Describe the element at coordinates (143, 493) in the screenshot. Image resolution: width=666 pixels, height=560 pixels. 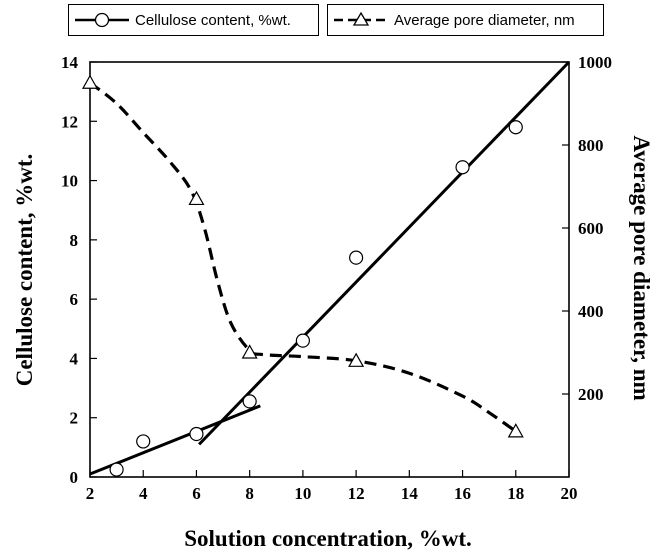
I see `x-tick-label: 4` at that location.